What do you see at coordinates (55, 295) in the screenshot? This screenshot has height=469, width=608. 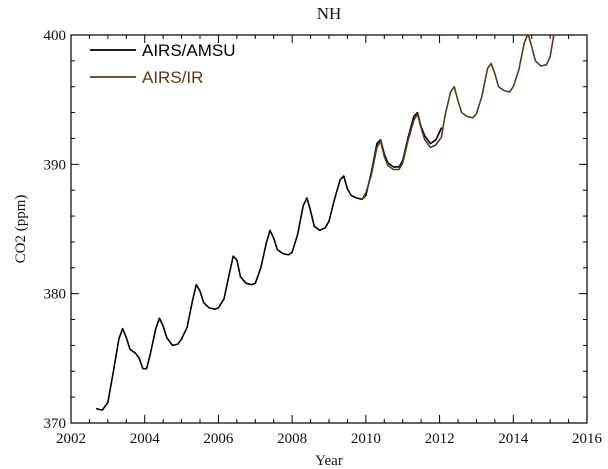 I see `y-tick-label: 380` at bounding box center [55, 295].